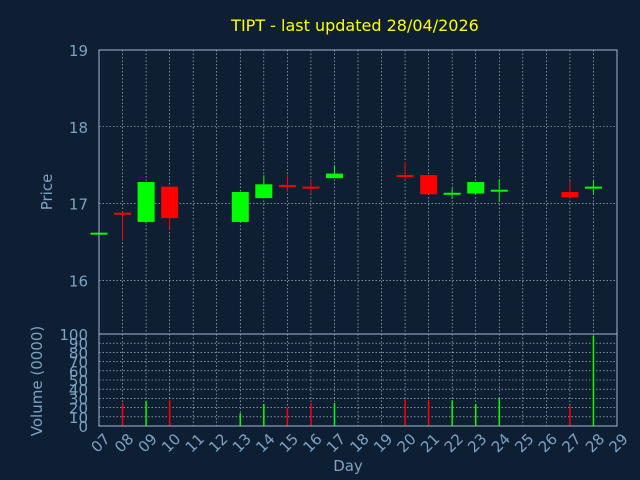  I want to click on volume-tick-label: 80, so click(78, 353).